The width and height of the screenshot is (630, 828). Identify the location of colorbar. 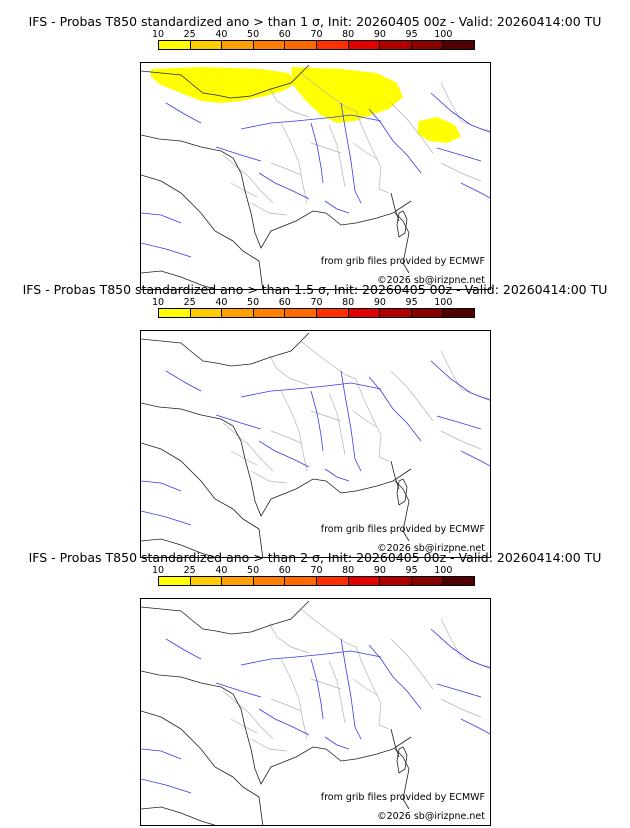
(316, 313).